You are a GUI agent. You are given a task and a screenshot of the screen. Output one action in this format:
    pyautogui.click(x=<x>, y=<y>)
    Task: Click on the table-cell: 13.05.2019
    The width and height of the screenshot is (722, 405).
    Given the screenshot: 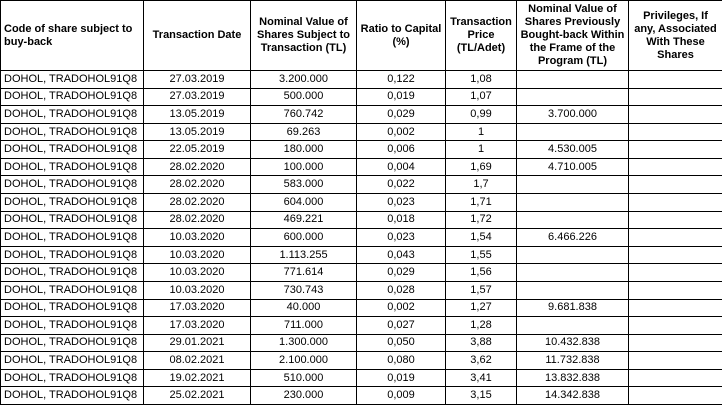 What is the action you would take?
    pyautogui.click(x=197, y=132)
    